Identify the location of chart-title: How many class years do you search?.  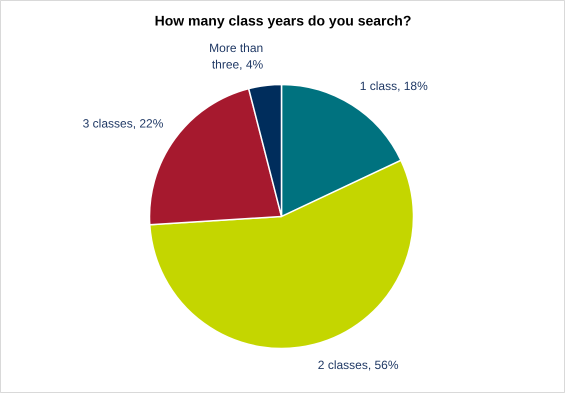
(283, 20).